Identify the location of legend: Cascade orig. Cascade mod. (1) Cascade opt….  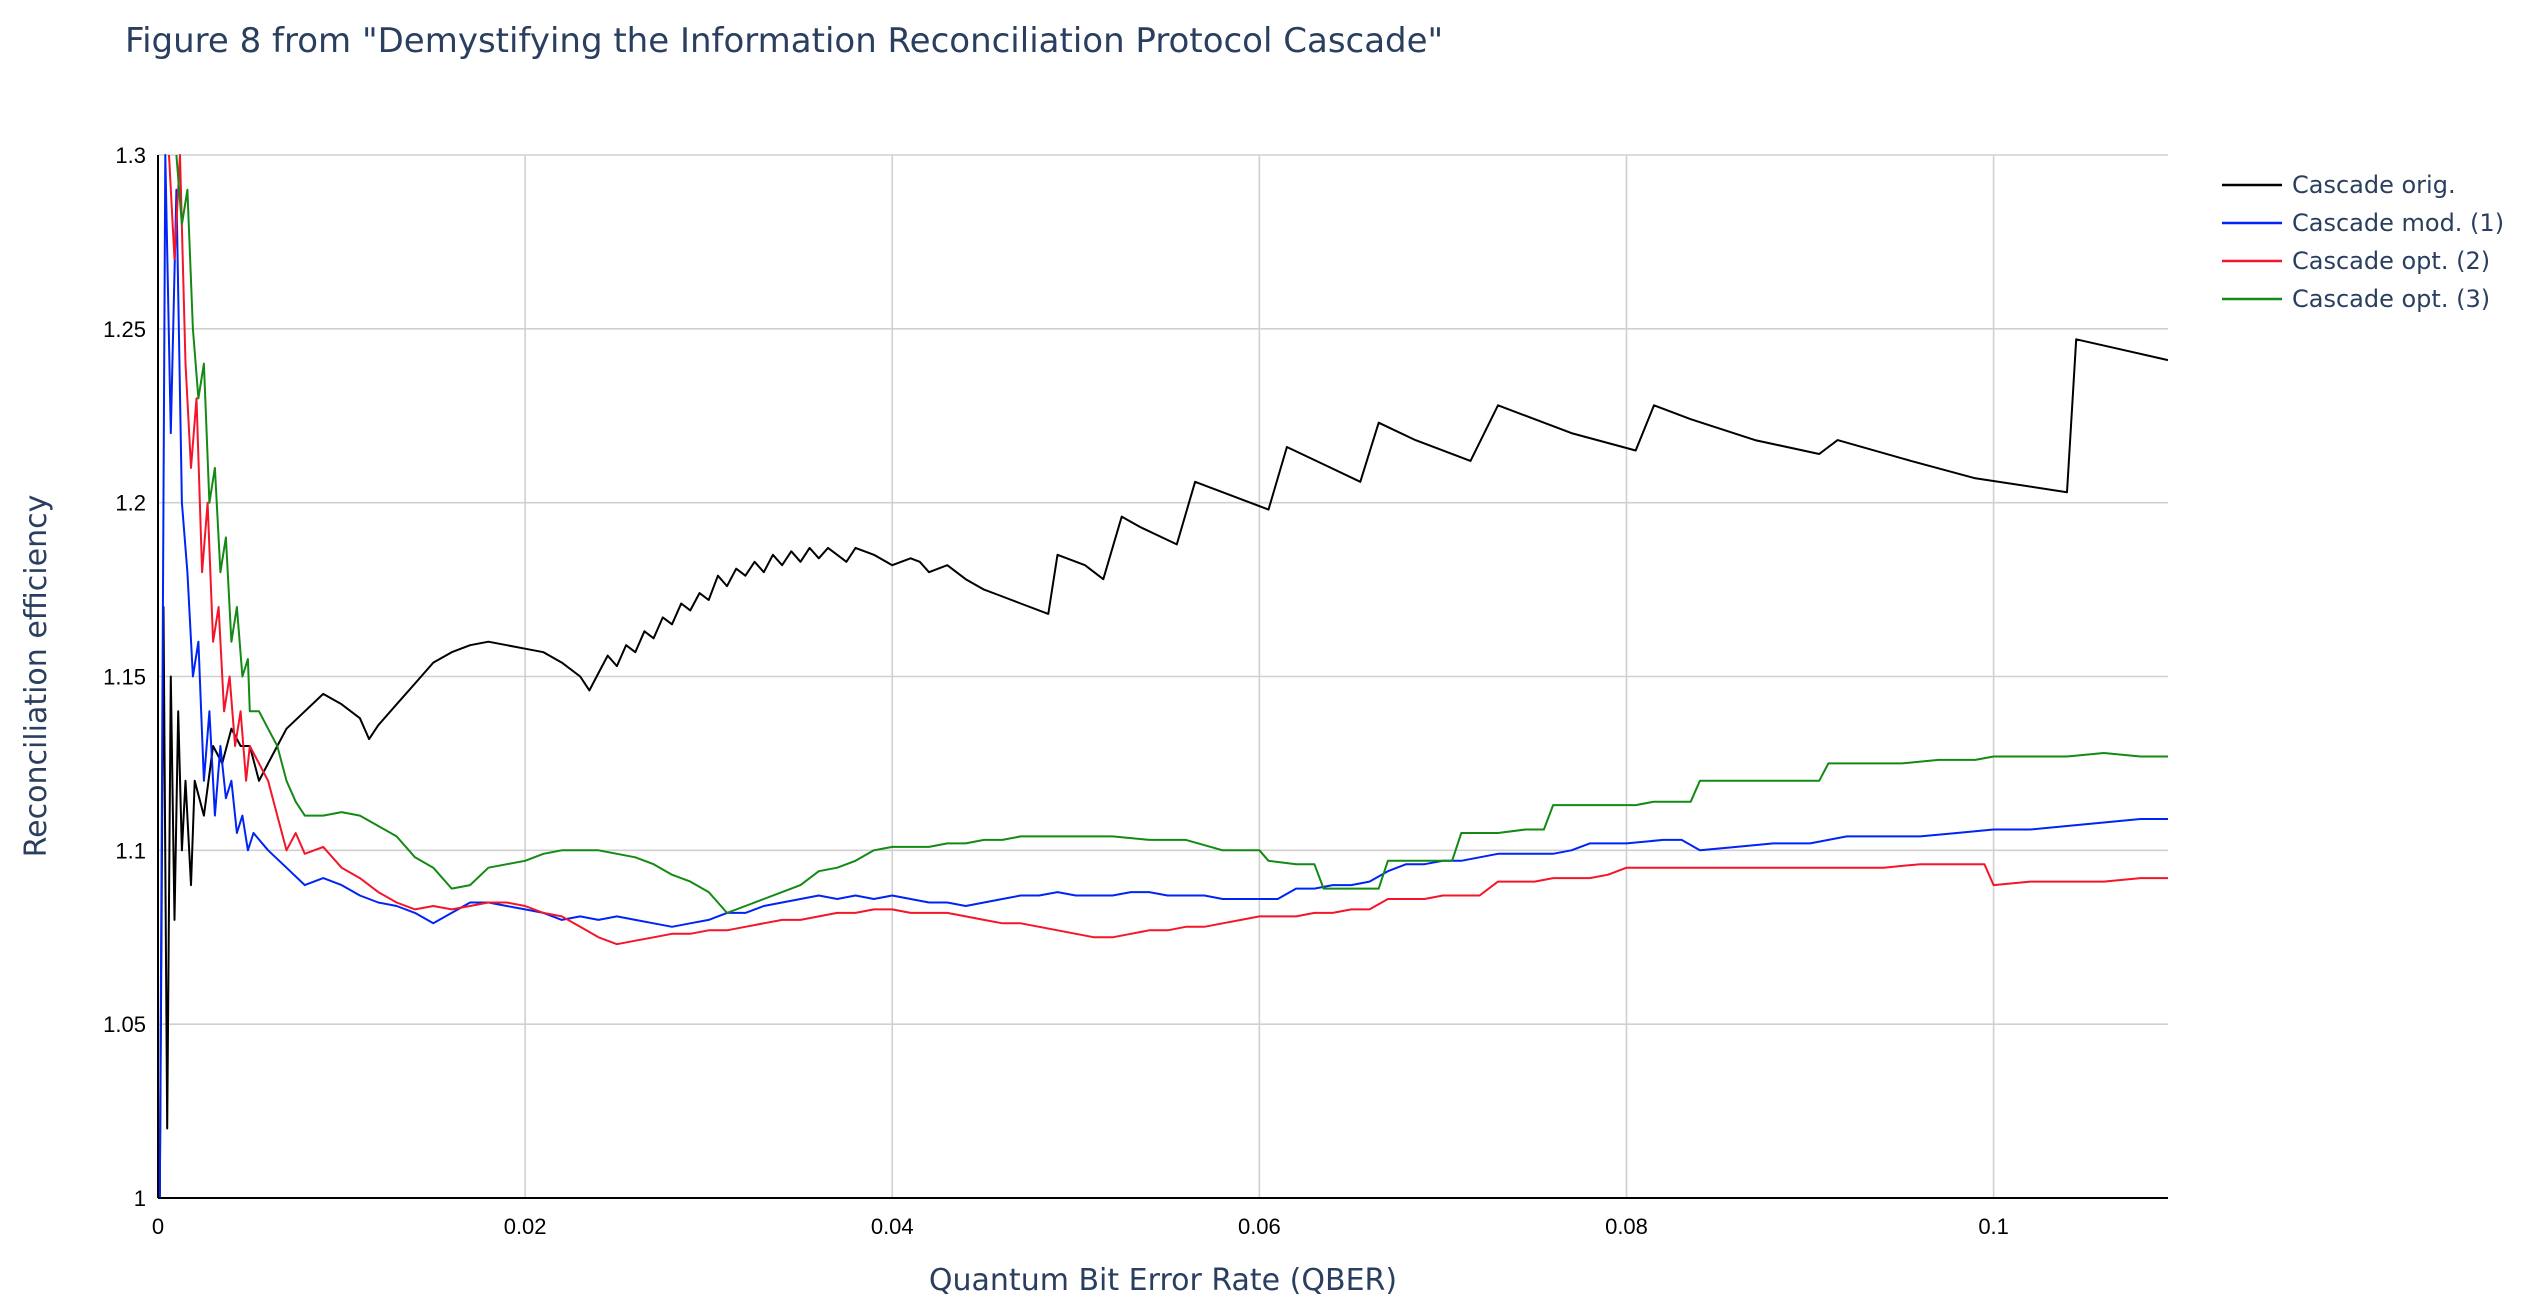
(2363, 242).